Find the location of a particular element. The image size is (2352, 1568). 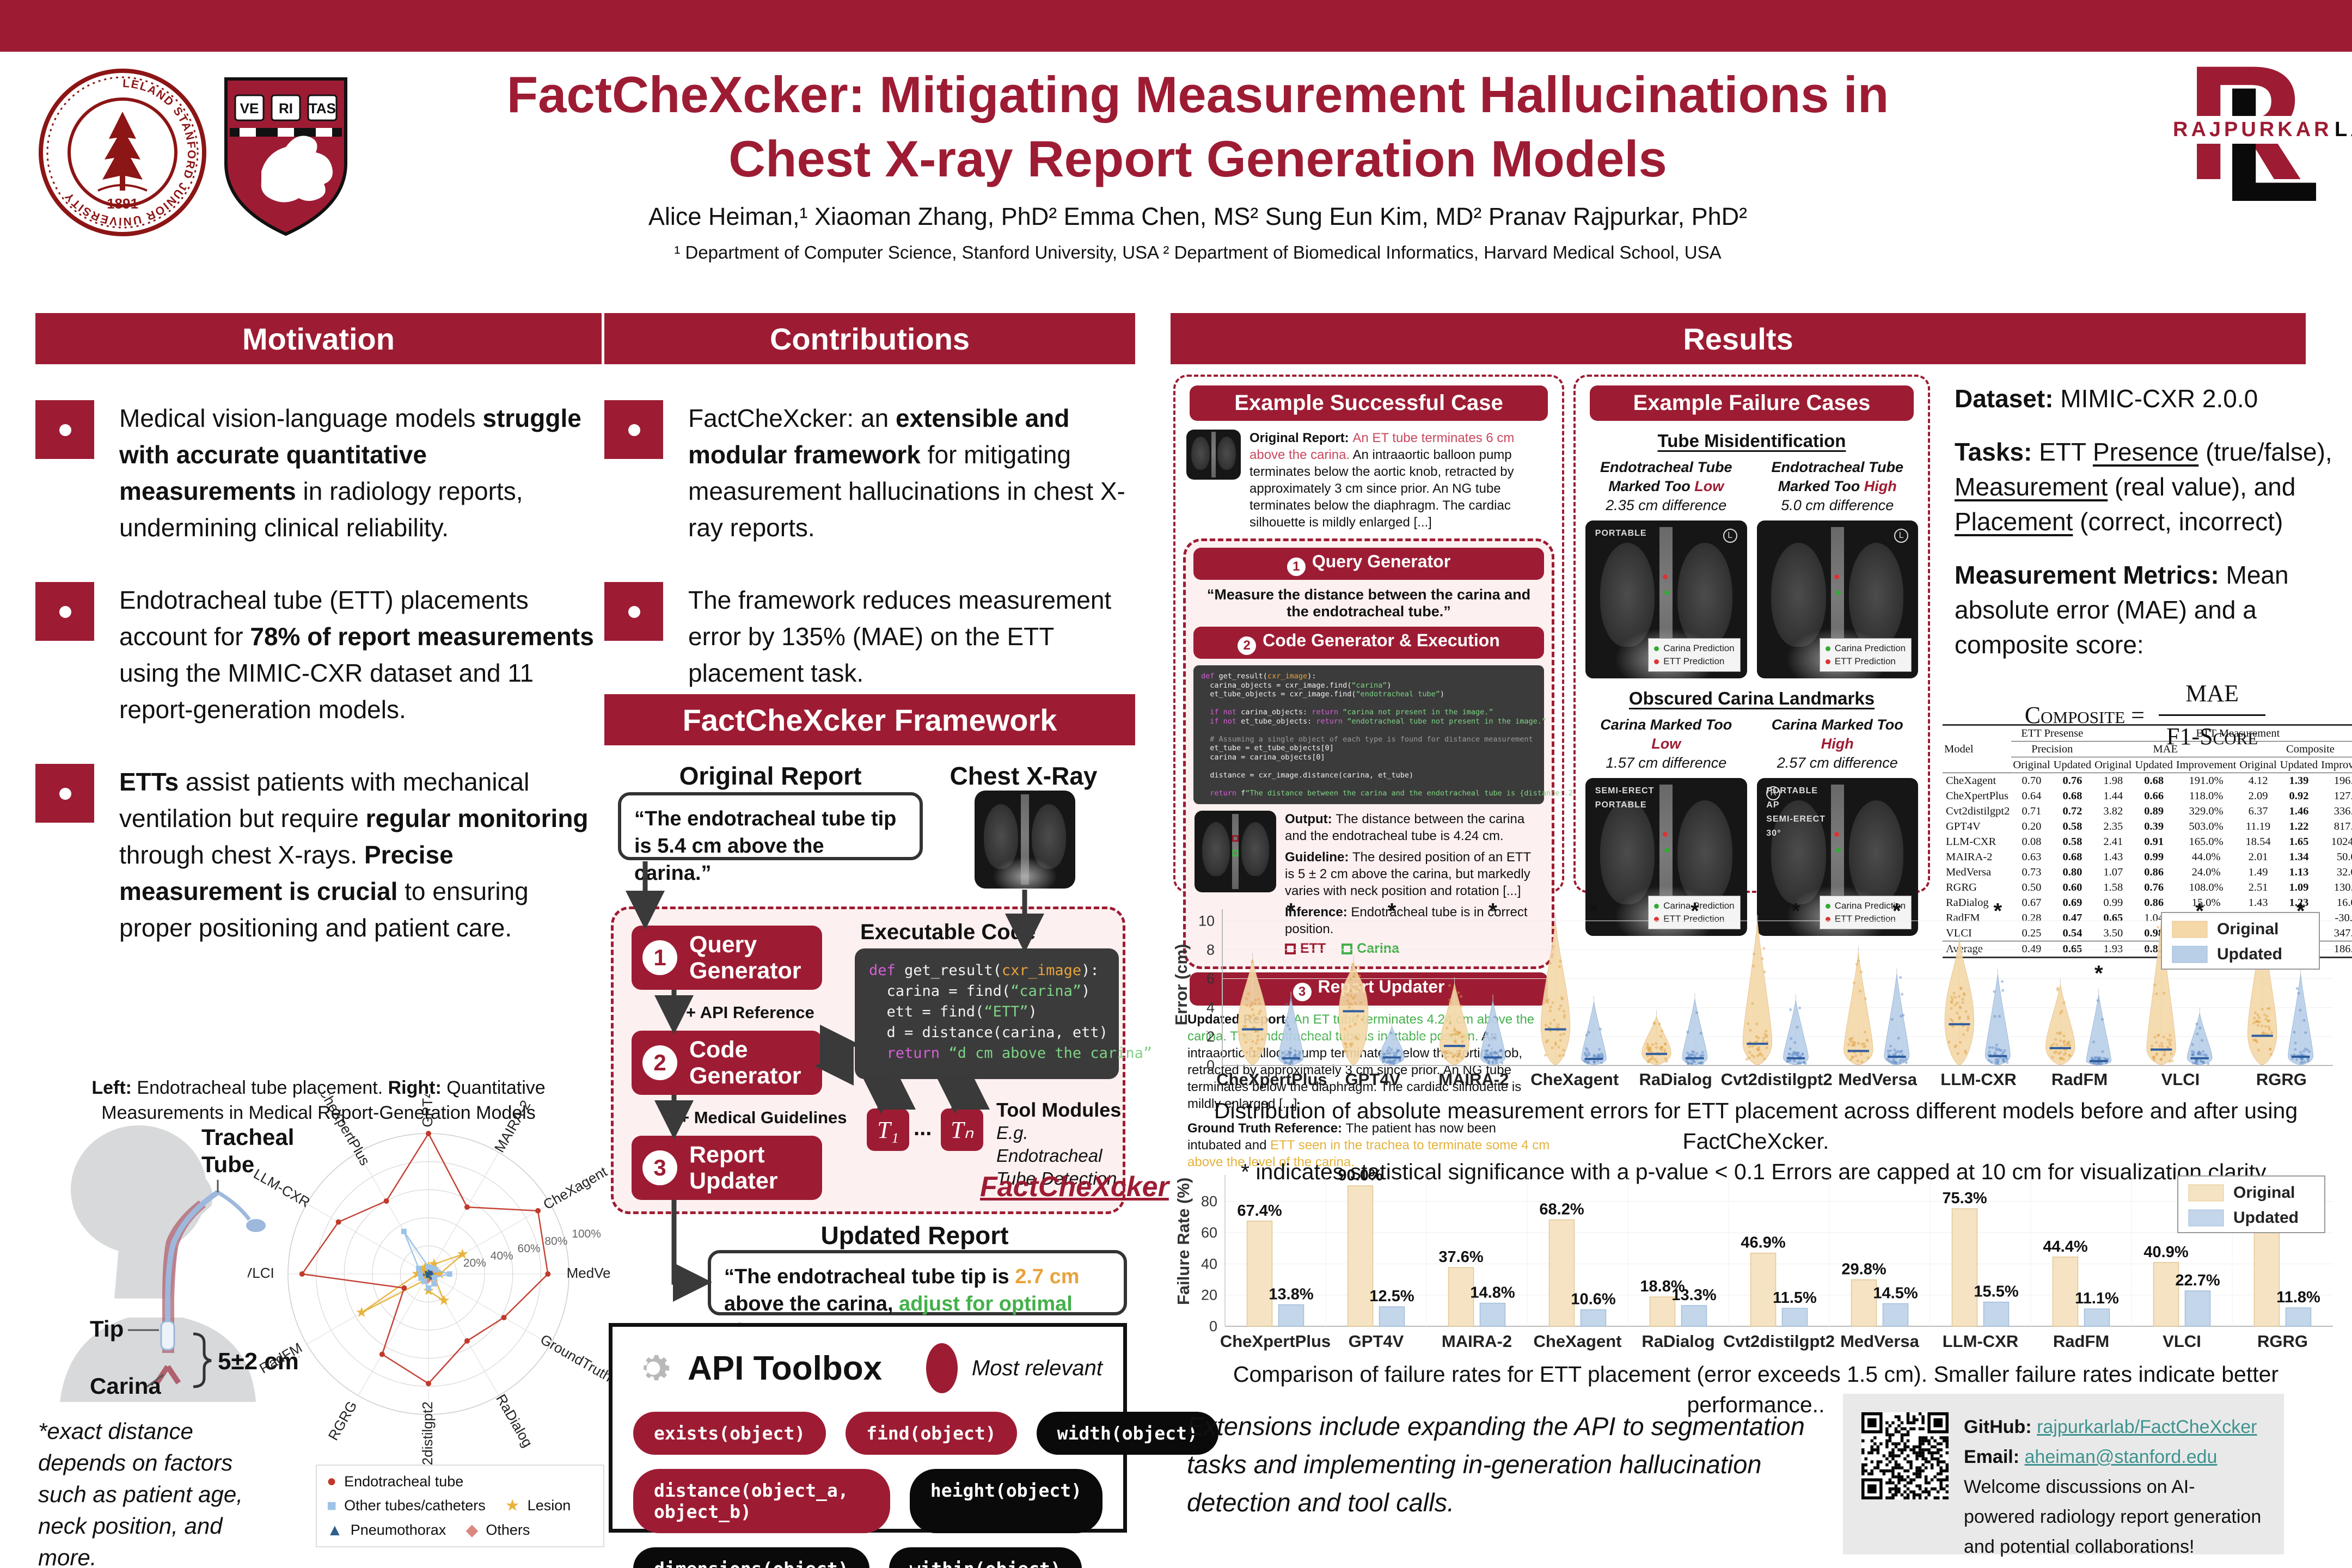

motivation-header: Motivation is located at coordinates (318, 338).